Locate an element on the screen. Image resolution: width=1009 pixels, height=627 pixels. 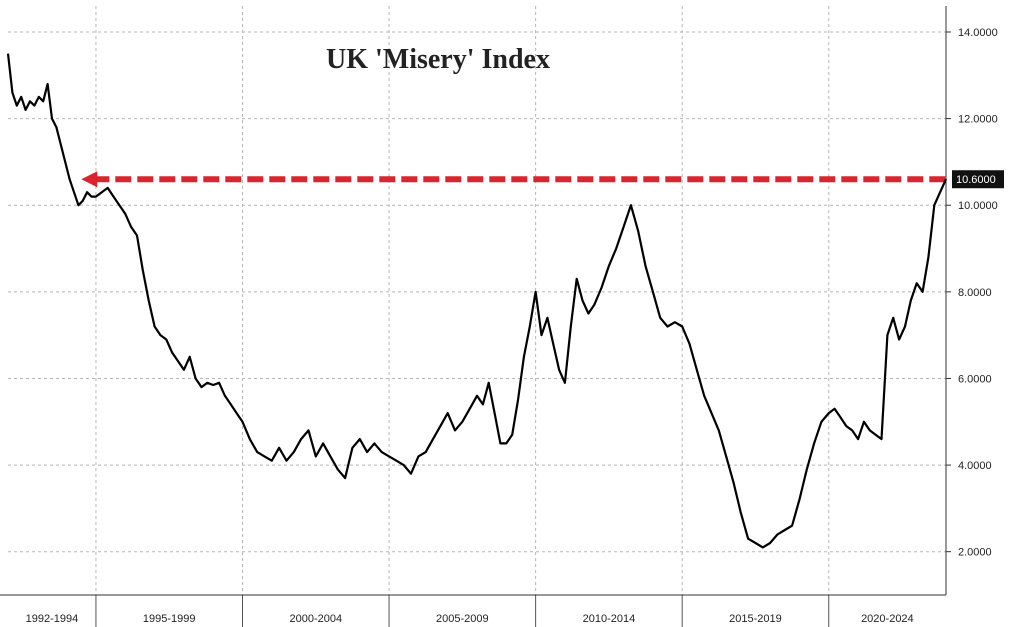
y-tick-label: 4.0000 is located at coordinates (975, 466).